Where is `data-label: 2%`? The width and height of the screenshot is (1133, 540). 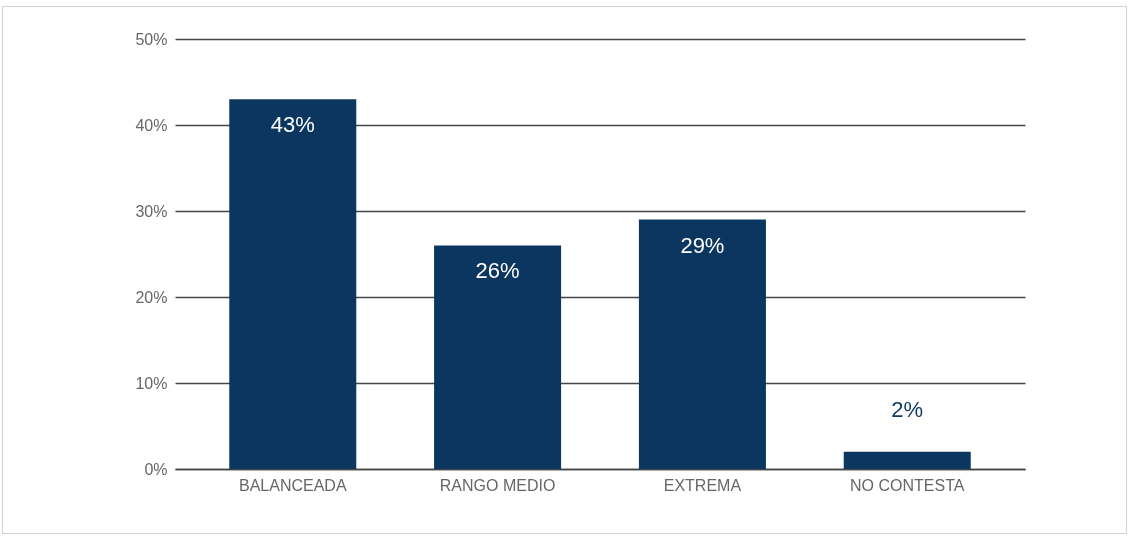 data-label: 2% is located at coordinates (907, 409).